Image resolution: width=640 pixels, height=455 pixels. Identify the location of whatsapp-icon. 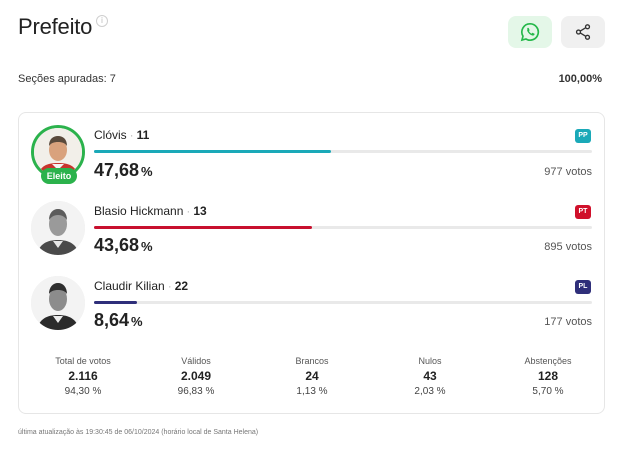
(530, 32).